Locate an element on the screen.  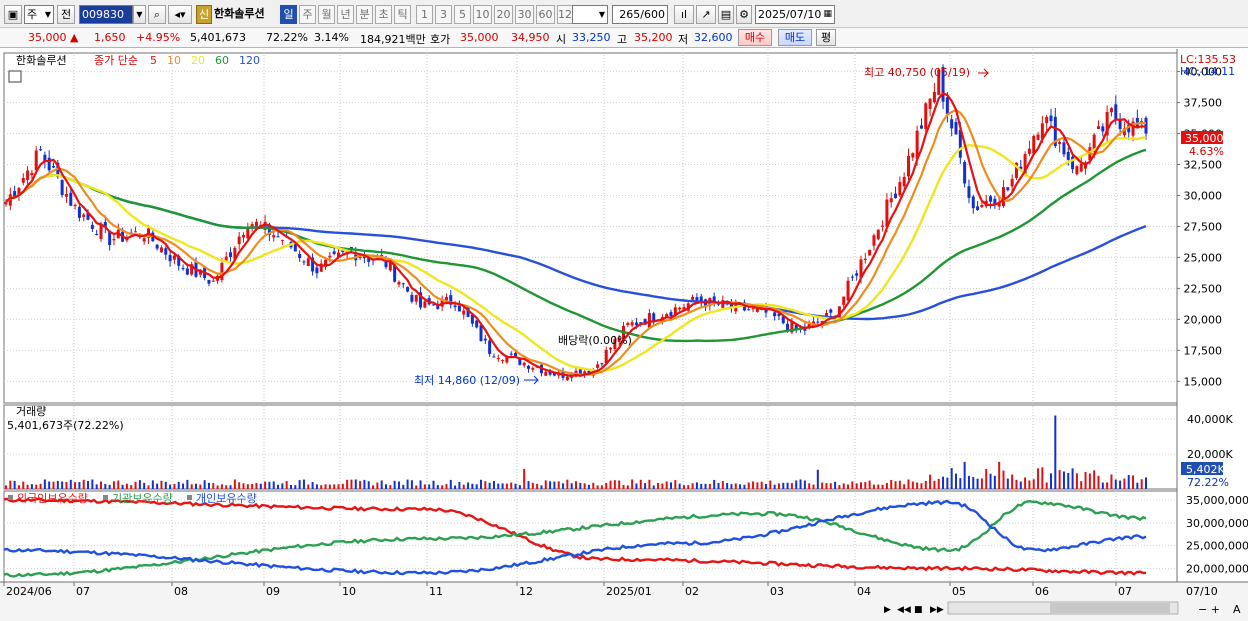
sound-icon: ◂▾ is located at coordinates (180, 14).